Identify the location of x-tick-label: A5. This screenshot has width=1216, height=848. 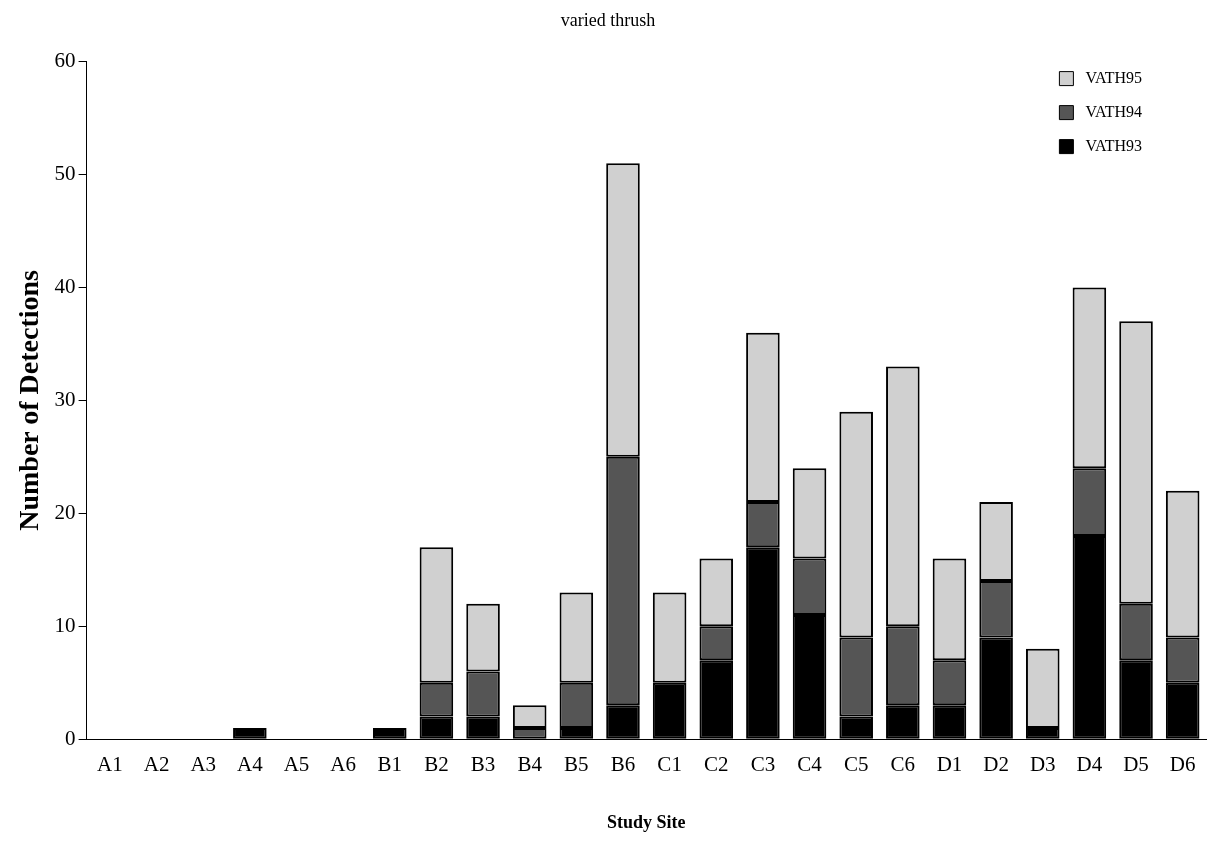
(296, 764).